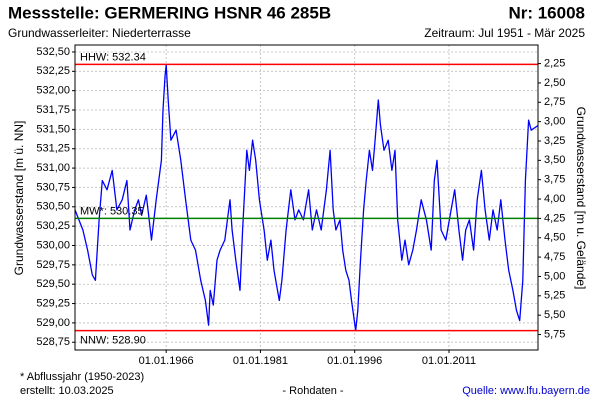 This screenshot has height=400, width=600. I want to click on y-tick-label: 529,75, so click(53, 265).